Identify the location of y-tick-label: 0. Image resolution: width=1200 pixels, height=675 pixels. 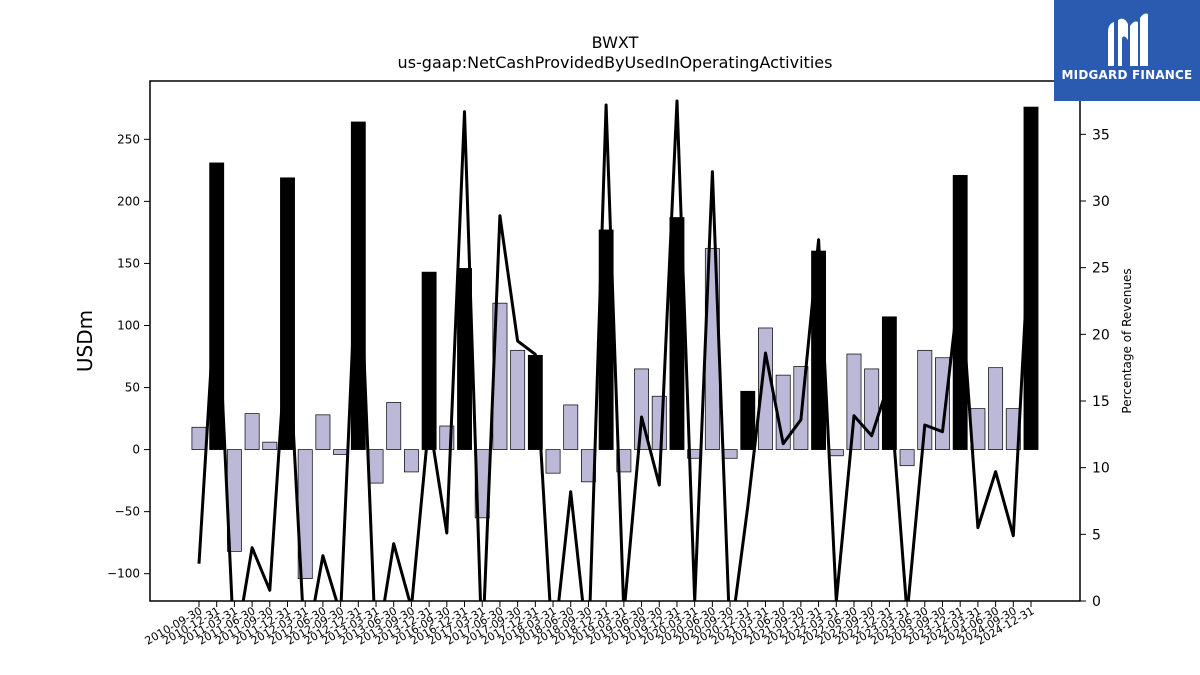
(136, 450).